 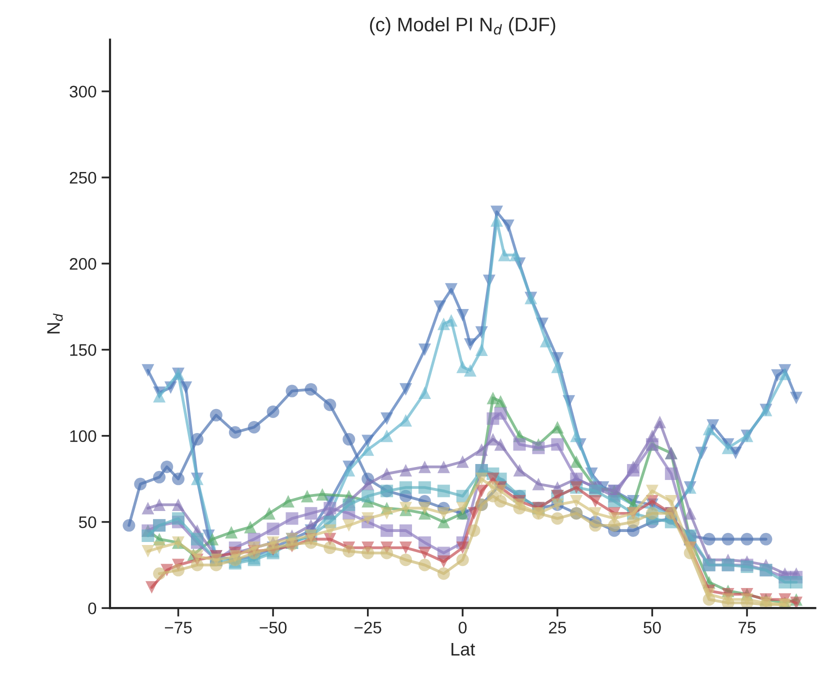 I want to click on y-axis-title: N$_{d}$, so click(x=55, y=324).